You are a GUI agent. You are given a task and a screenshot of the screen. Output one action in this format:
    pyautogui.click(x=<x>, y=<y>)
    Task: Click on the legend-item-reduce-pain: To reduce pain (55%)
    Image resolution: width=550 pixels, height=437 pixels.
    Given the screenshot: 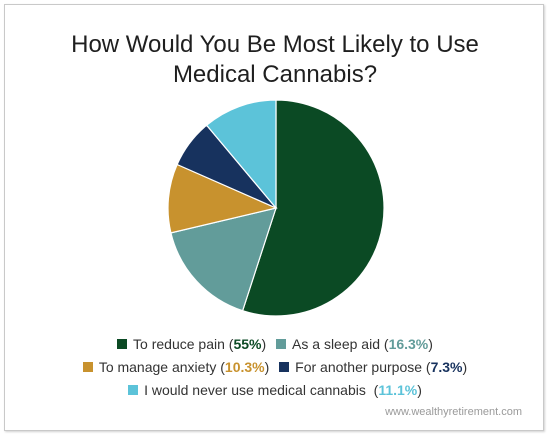 What is the action you would take?
    pyautogui.click(x=191, y=344)
    